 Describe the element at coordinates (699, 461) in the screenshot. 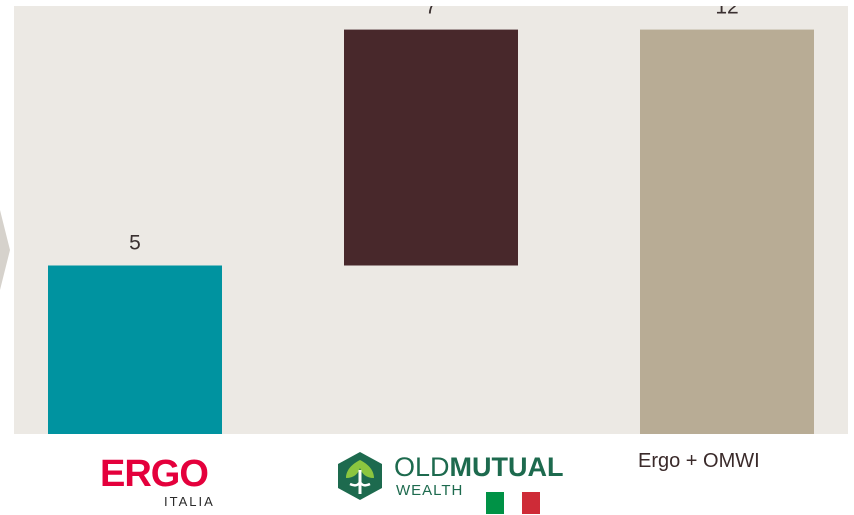

I see `category-label-combined: Ergo + OMWI` at that location.